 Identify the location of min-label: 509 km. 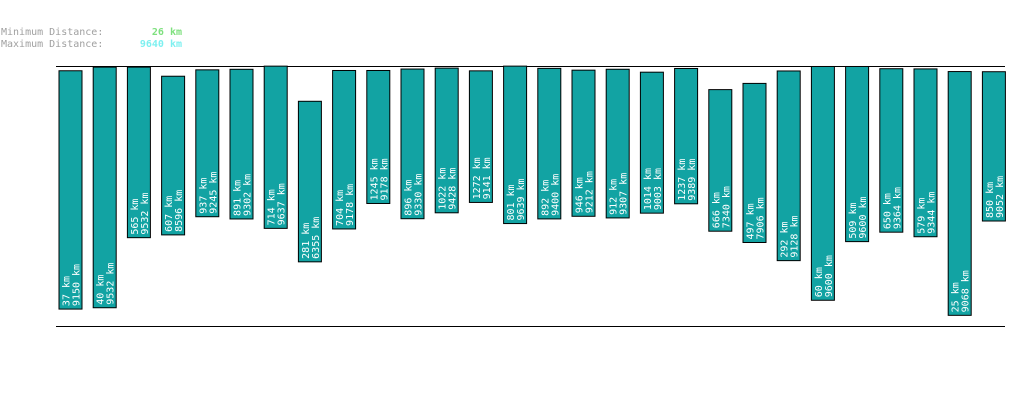
(853, 220).